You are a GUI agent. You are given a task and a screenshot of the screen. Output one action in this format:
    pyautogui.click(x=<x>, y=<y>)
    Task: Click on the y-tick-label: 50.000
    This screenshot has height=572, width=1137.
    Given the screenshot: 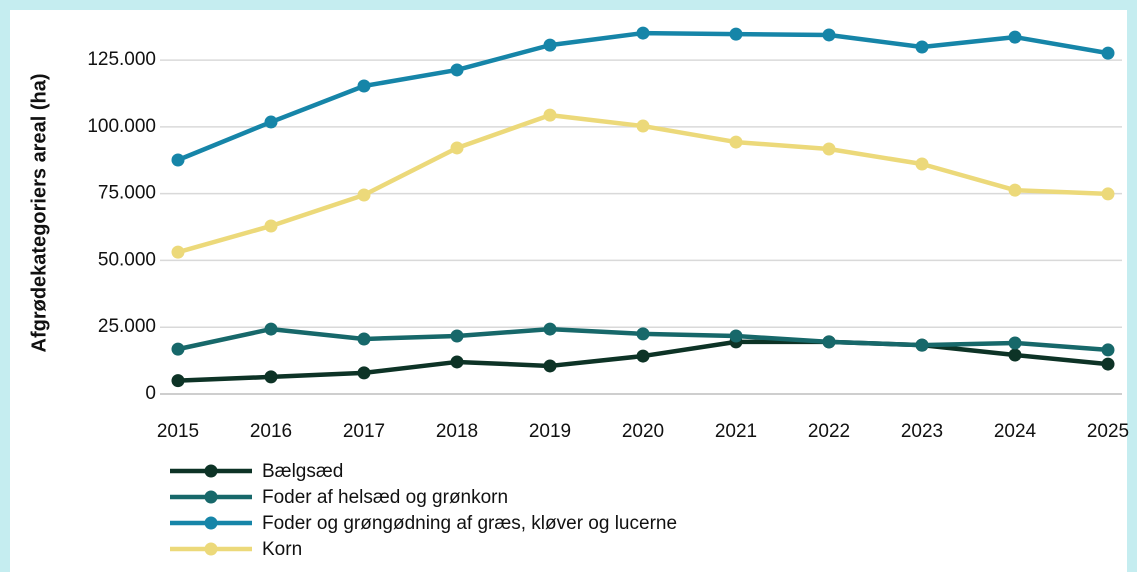 What is the action you would take?
    pyautogui.click(x=127, y=259)
    